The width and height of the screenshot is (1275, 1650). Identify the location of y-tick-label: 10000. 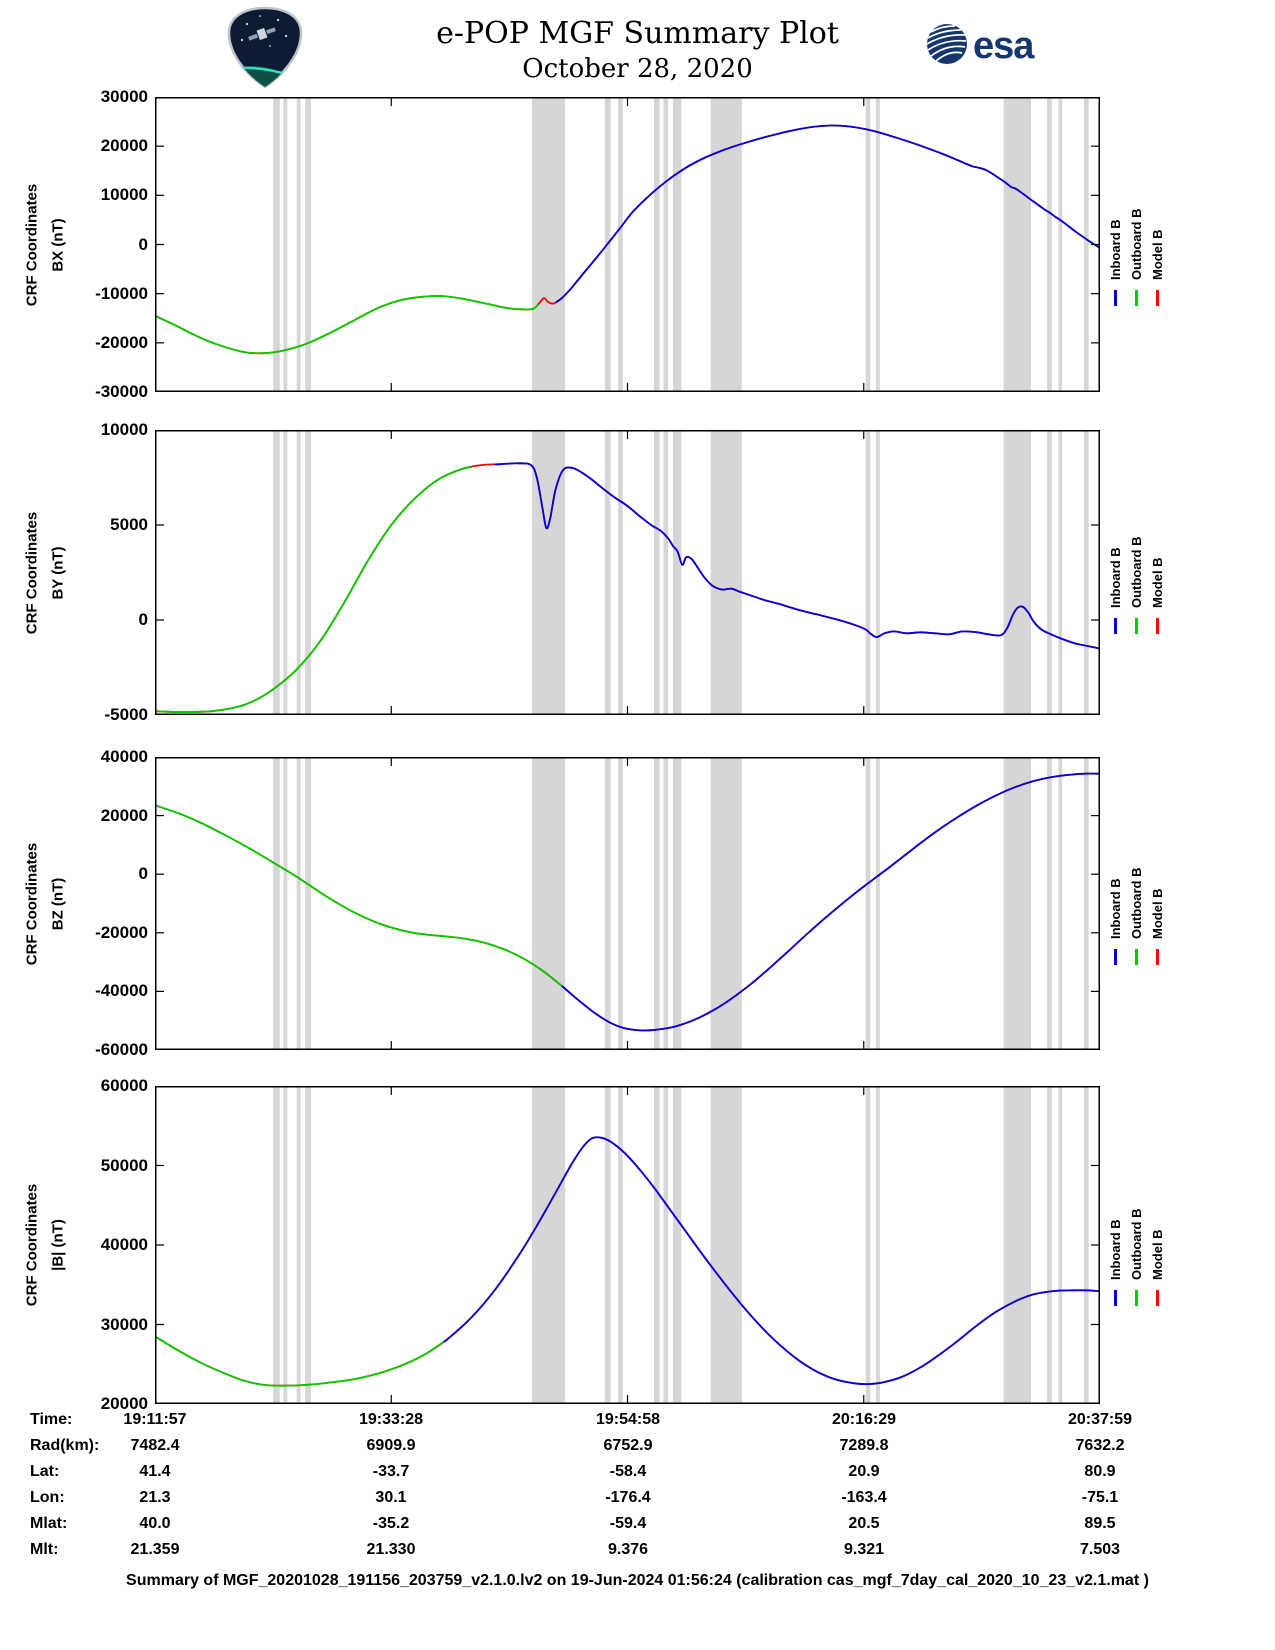
(124, 429).